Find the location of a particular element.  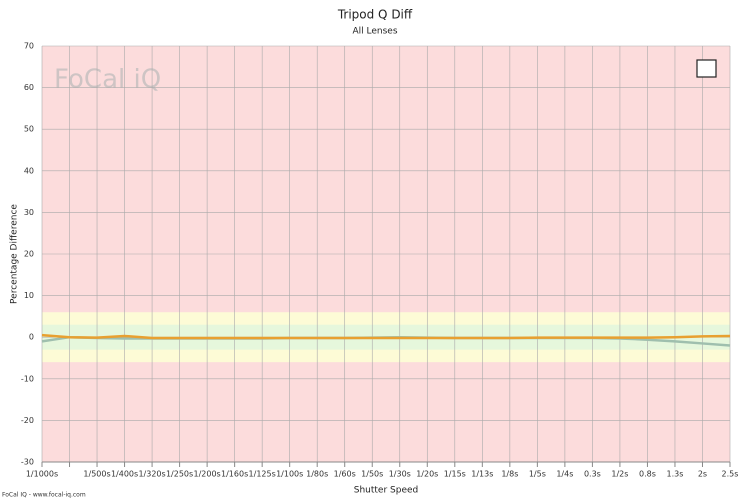

chart-title: Tripod Q Diff is located at coordinates (375, 15).